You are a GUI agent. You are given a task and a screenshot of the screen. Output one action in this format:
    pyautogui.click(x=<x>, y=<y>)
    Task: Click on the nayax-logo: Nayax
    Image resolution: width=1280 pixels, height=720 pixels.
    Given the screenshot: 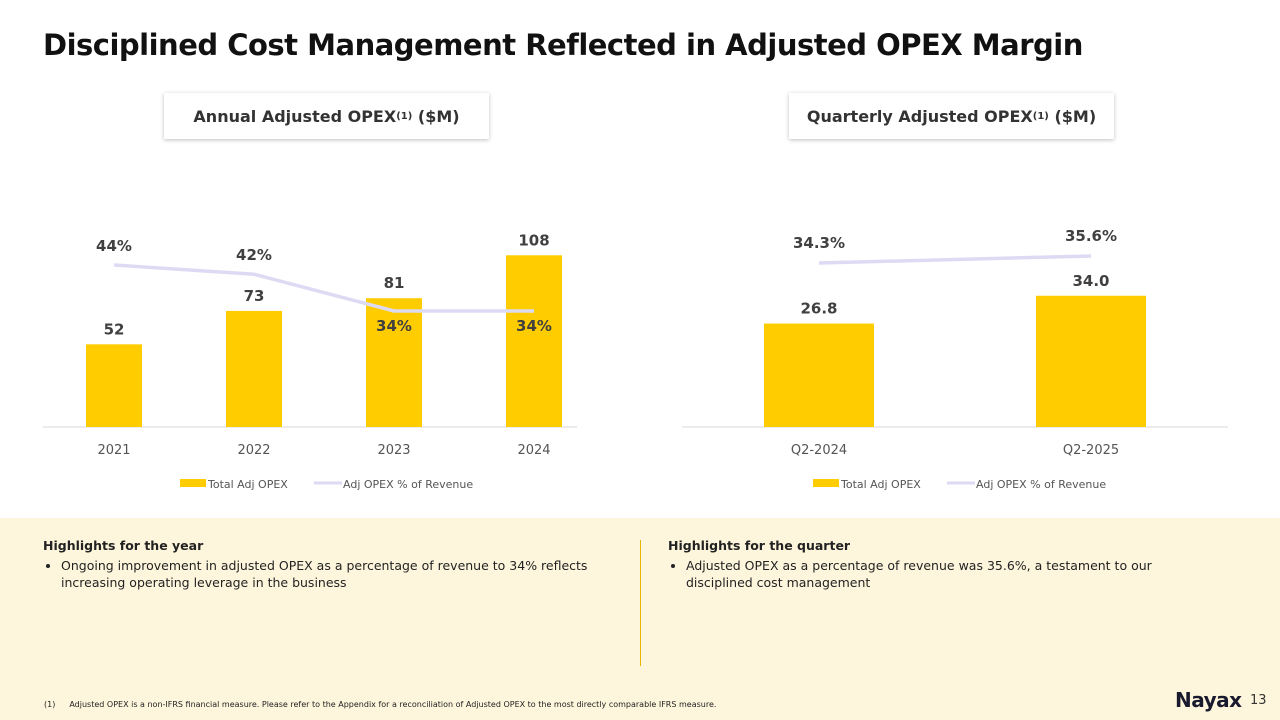 What is the action you would take?
    pyautogui.click(x=1208, y=700)
    